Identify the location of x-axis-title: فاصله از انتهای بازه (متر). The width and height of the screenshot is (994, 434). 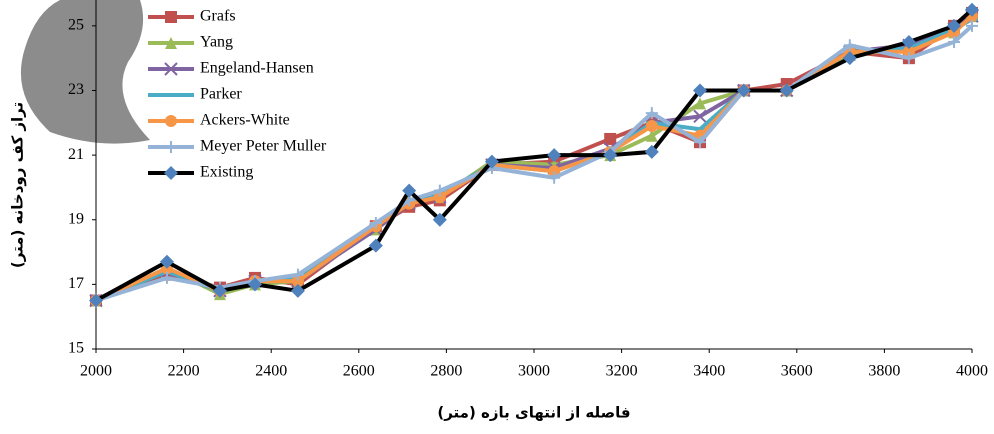
(533, 413).